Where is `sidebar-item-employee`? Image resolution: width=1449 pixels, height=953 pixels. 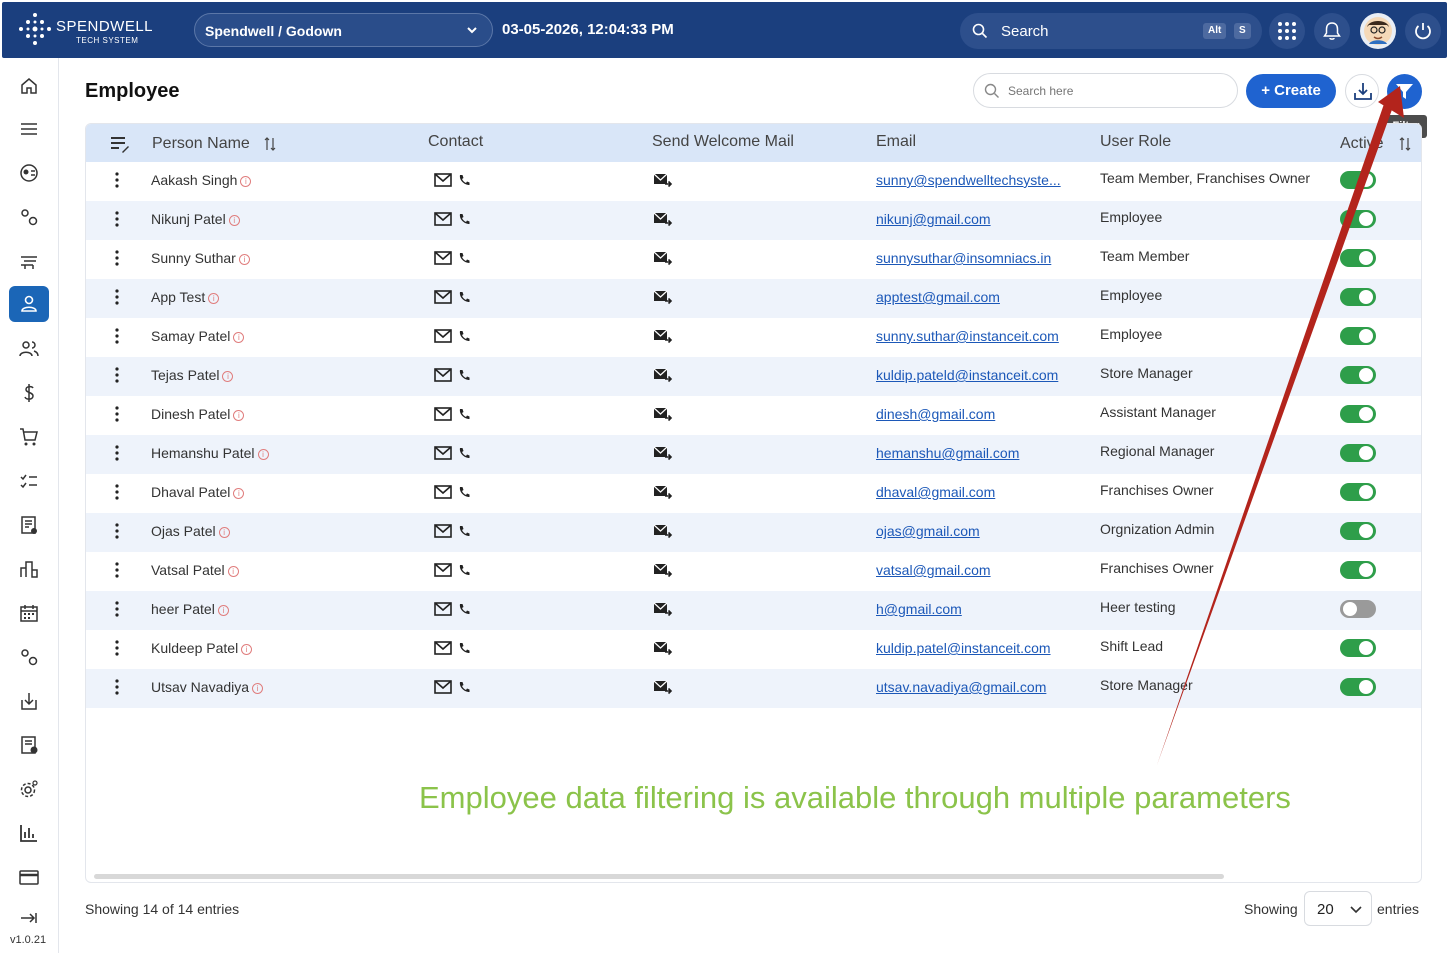
sidebar-item-employee is located at coordinates (29, 304).